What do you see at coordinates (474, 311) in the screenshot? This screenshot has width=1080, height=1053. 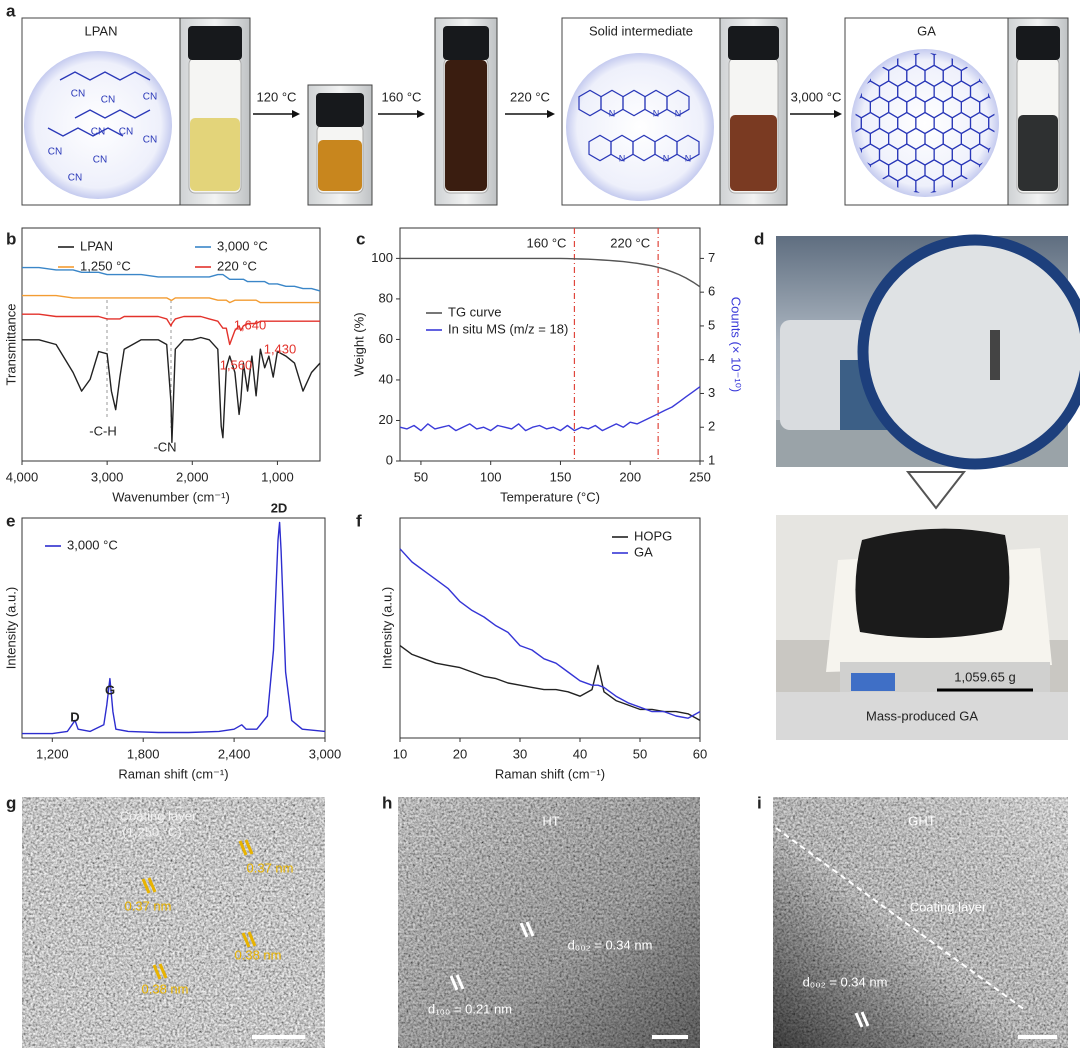 I see `legend-label: TG curve` at bounding box center [474, 311].